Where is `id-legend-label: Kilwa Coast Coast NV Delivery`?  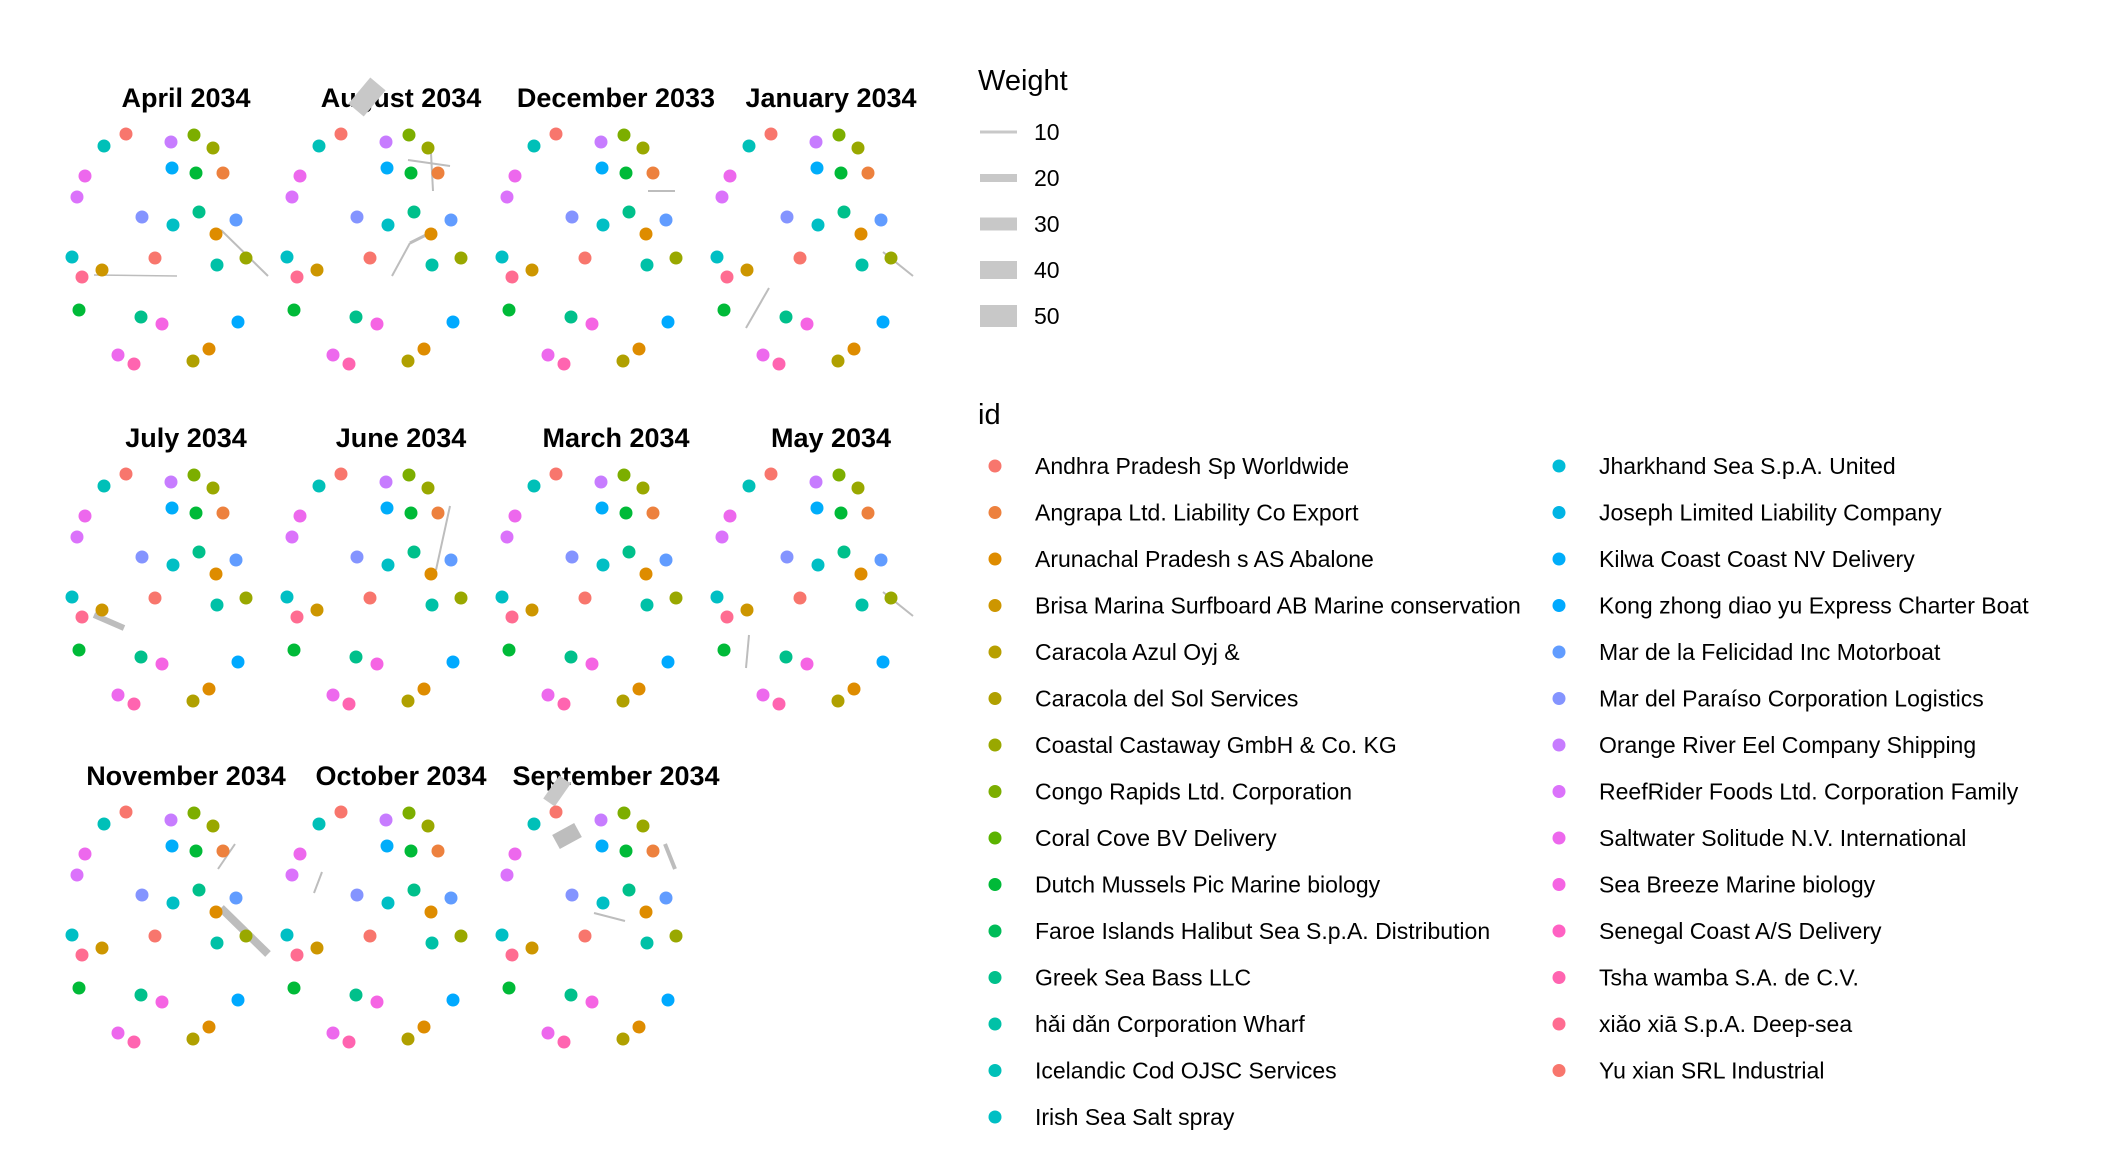 id-legend-label: Kilwa Coast Coast NV Delivery is located at coordinates (1757, 559).